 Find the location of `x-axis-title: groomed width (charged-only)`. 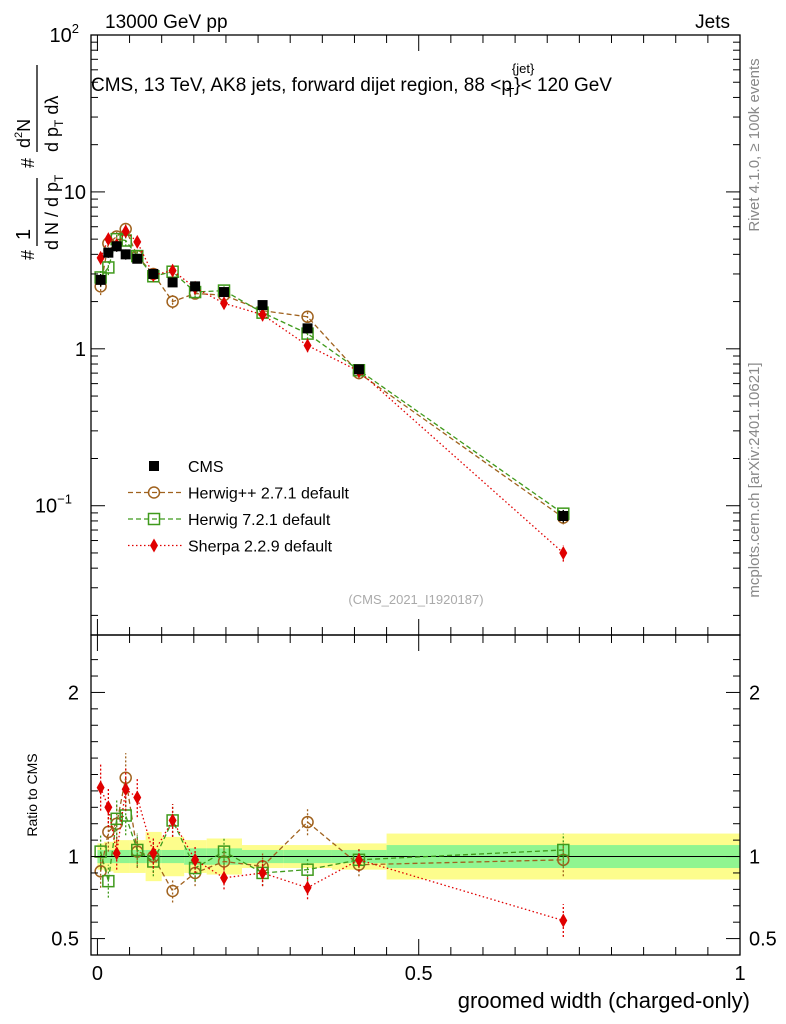

x-axis-title: groomed width (charged-only) is located at coordinates (604, 1000).